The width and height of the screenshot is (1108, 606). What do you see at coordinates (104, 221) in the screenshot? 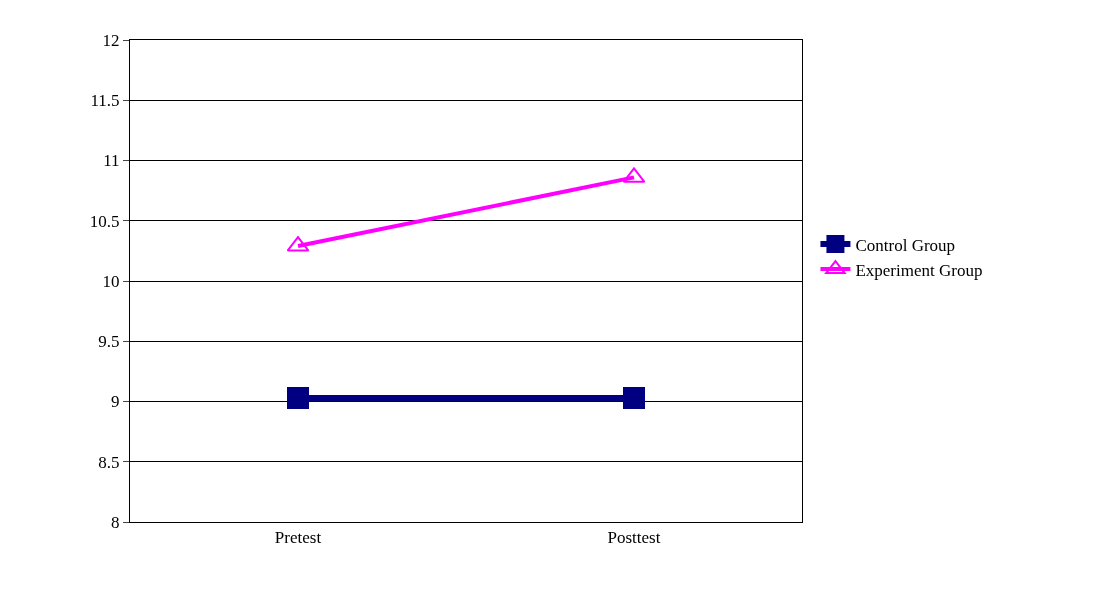
I see `y-tick-label: 10.5` at bounding box center [104, 221].